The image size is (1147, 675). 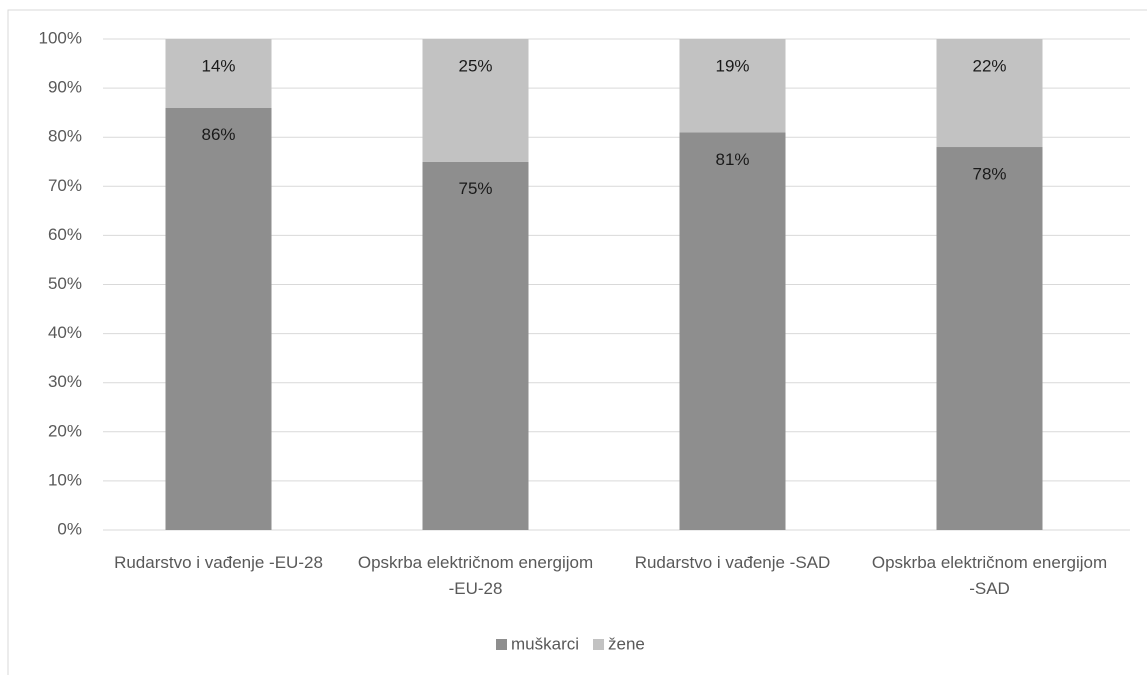 I want to click on value-label: 25%, so click(x=475, y=65).